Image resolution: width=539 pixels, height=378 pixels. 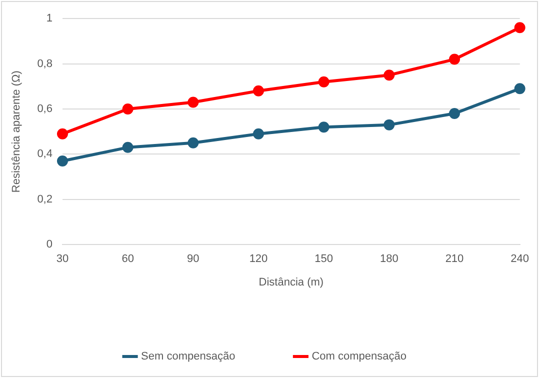 What do you see at coordinates (44, 64) in the screenshot?
I see `y-tick-label: 0,8` at bounding box center [44, 64].